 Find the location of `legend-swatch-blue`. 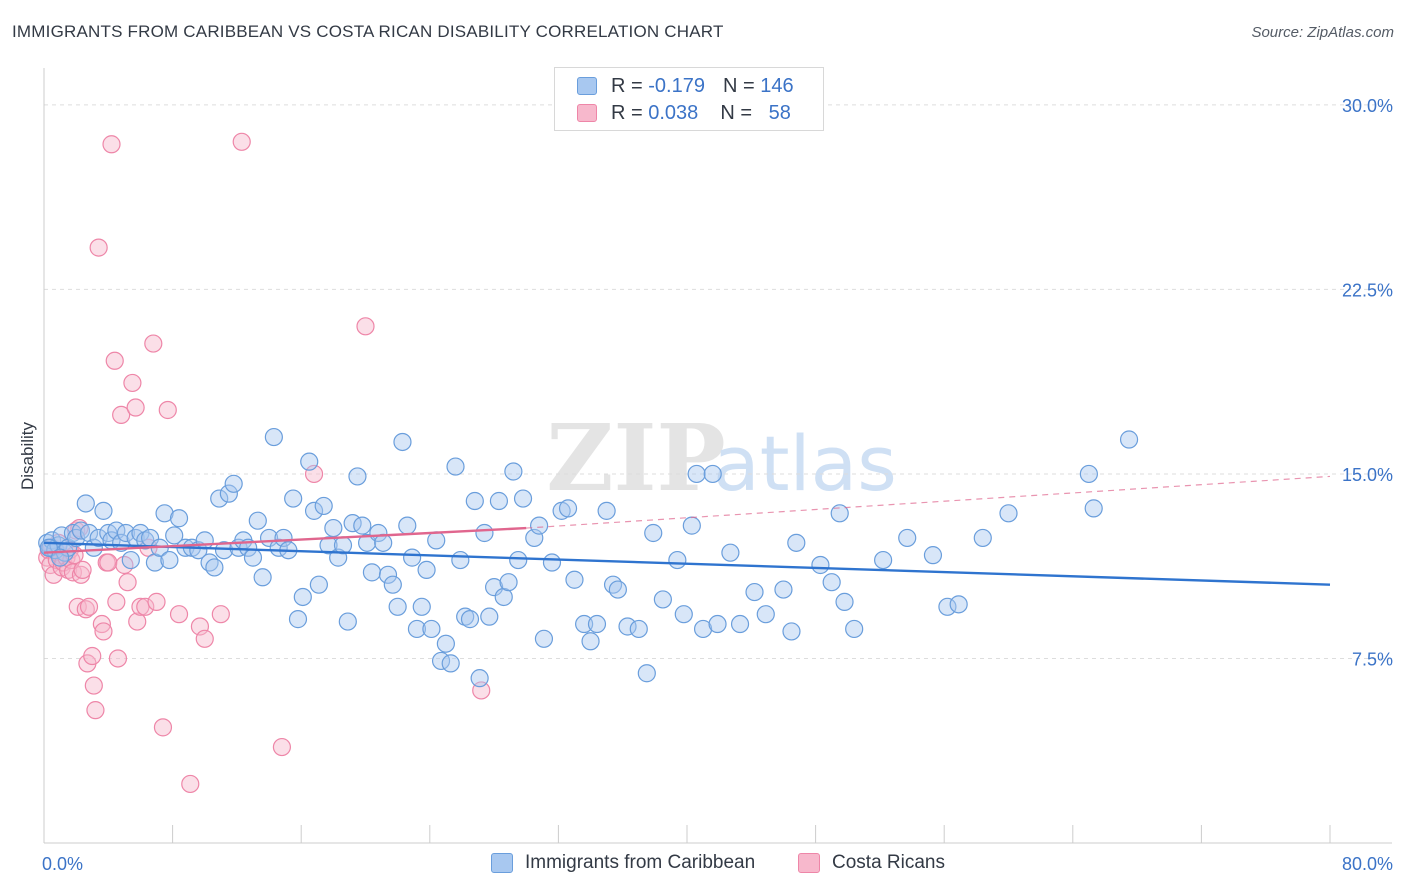

legend-swatch-blue is located at coordinates (502, 863).